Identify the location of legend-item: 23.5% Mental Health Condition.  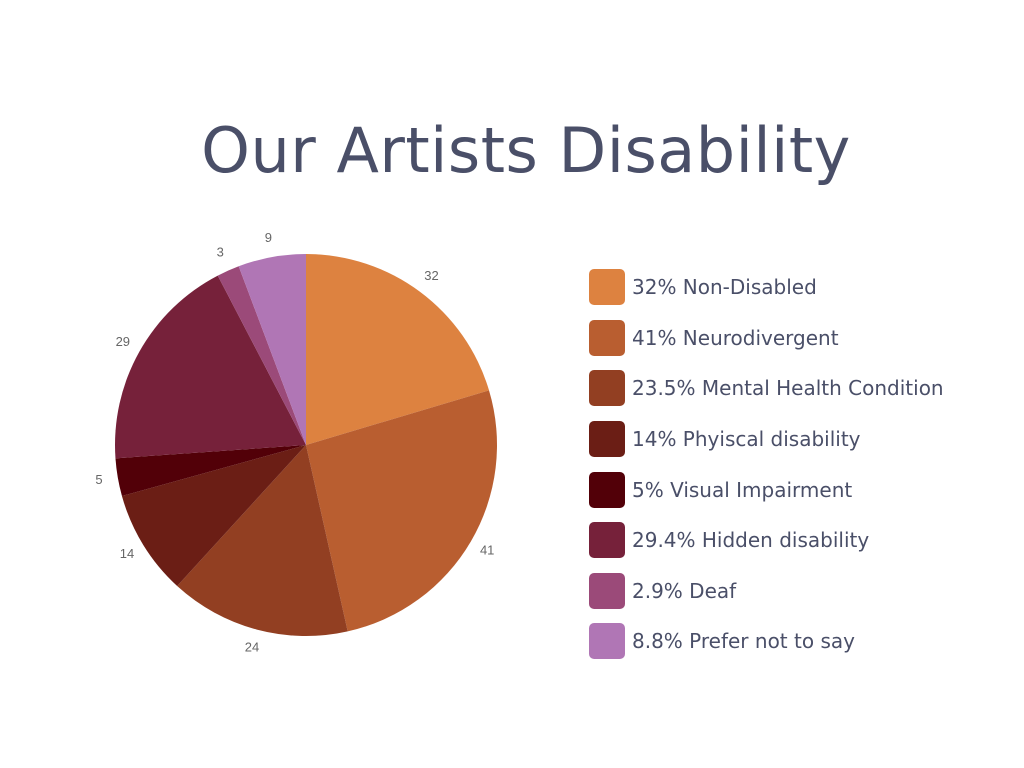
(804, 388).